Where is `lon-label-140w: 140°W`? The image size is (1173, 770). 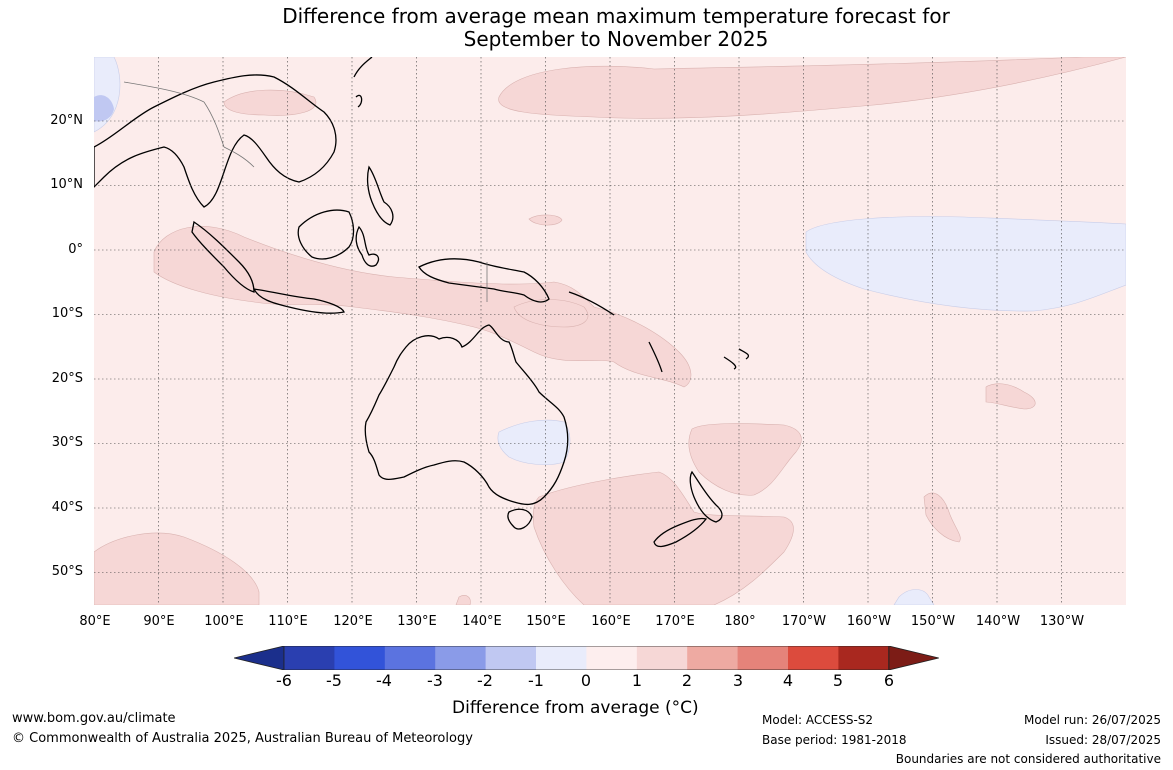 lon-label-140w: 140°W is located at coordinates (998, 621).